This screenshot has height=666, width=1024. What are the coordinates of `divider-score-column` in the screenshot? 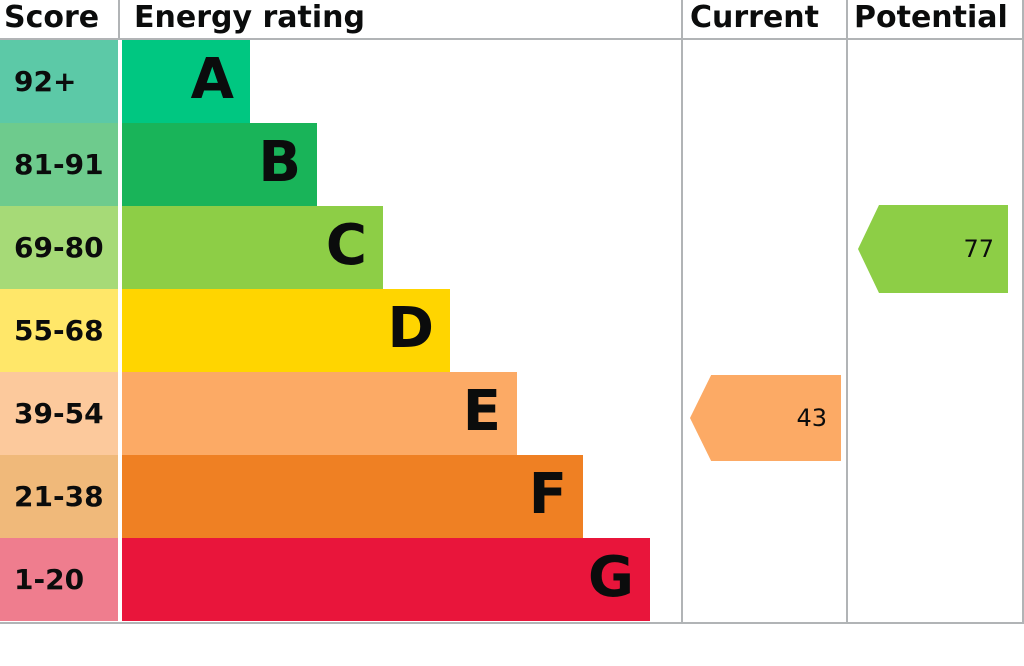 It's located at (119, 20).